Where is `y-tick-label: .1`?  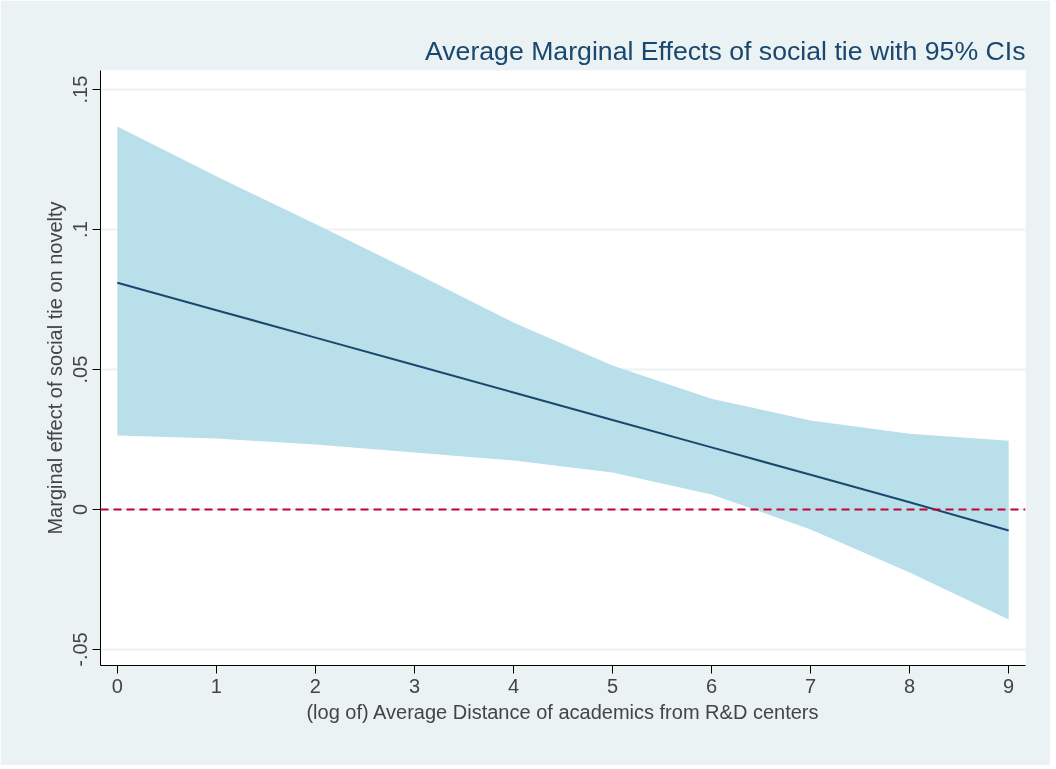
y-tick-label: .1 is located at coordinates (80, 229).